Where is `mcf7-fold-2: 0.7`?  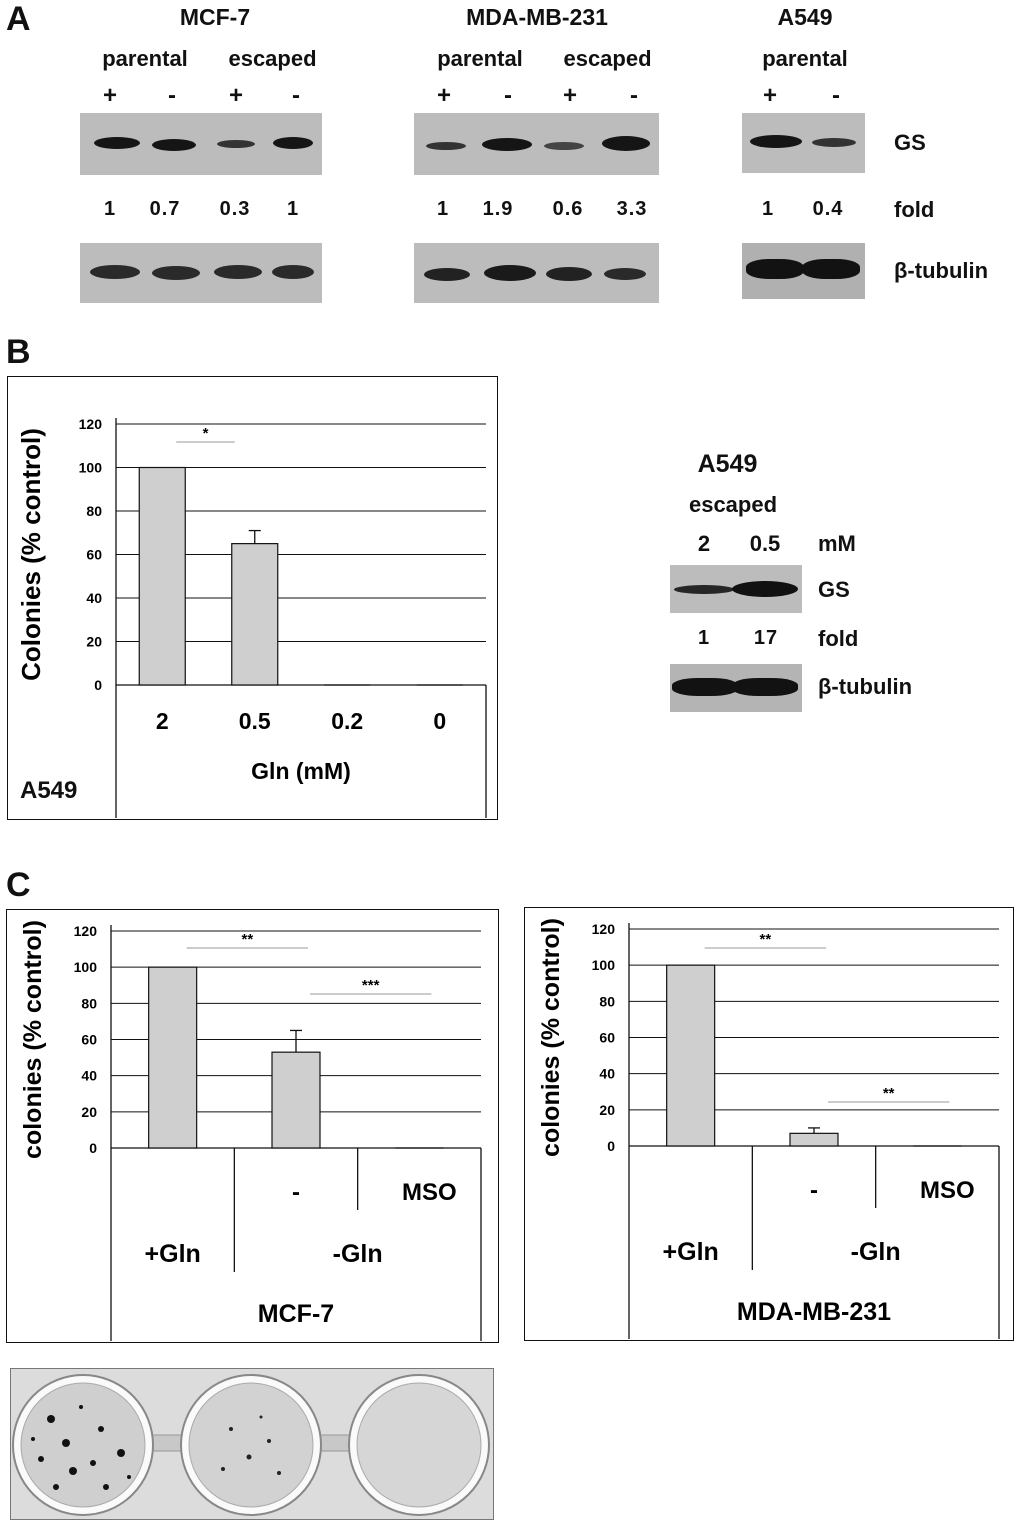
mcf7-fold-2: 0.7 is located at coordinates (165, 209).